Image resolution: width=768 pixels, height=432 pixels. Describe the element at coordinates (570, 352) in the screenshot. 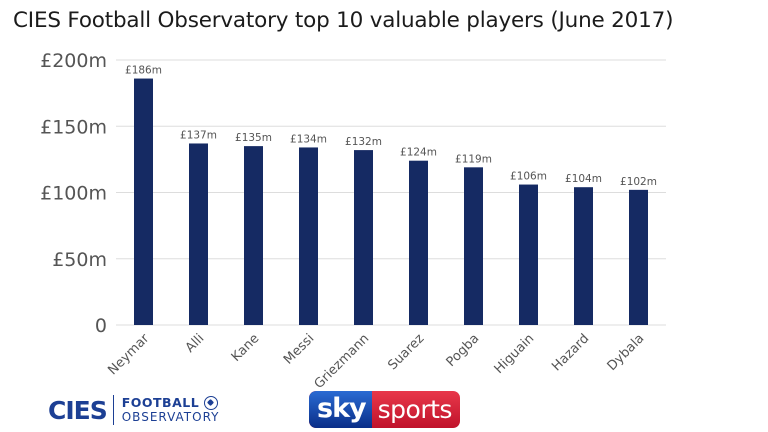

I see `x-tick-label: Hazard` at that location.